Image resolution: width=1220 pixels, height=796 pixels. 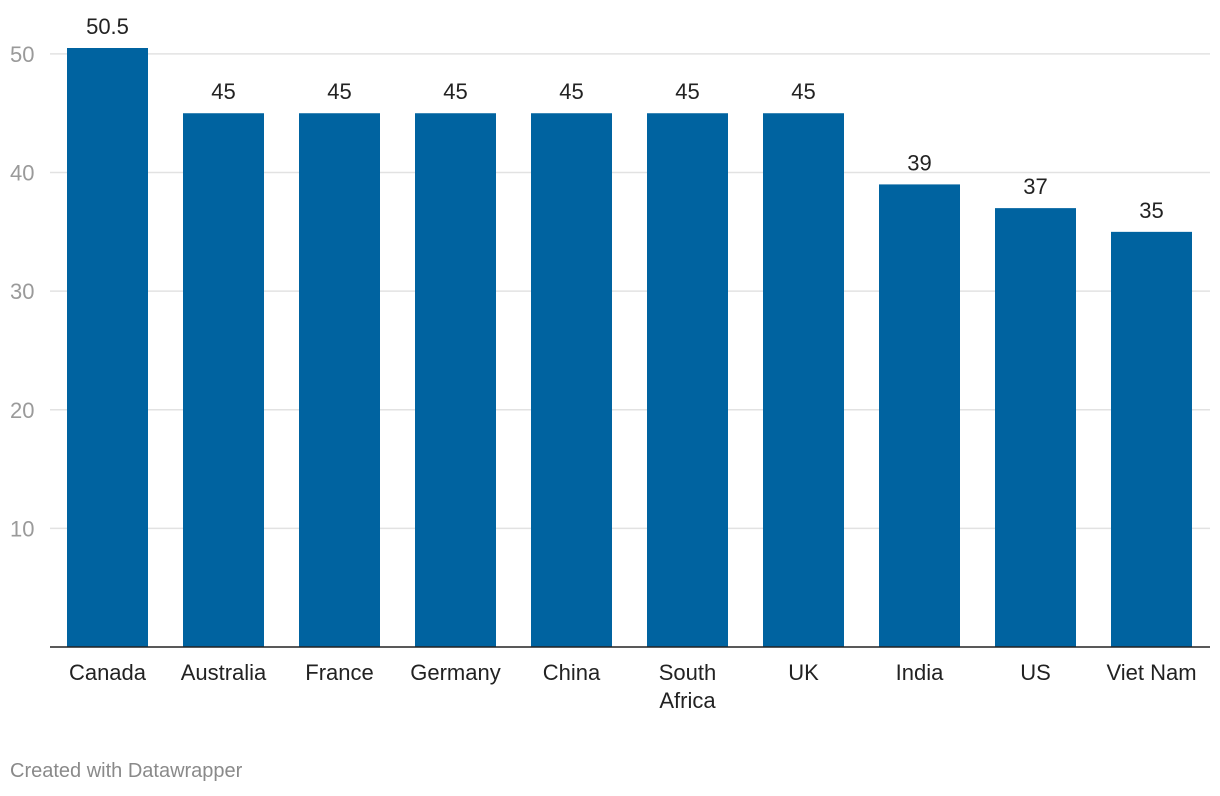 I want to click on x-tick-label: UK, so click(x=803, y=672).